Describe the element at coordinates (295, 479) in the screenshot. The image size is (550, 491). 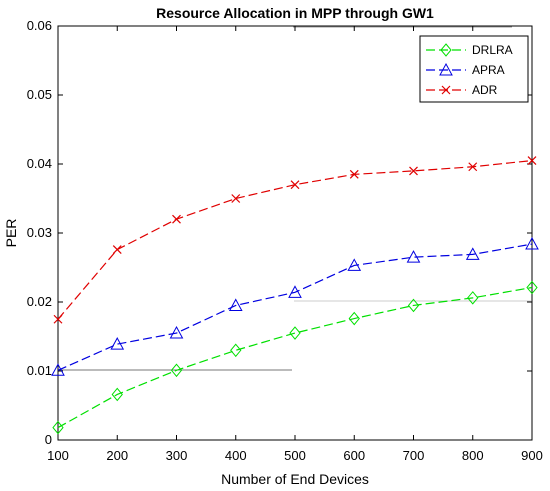
I see `x-axis-label: Number of End Devices` at that location.